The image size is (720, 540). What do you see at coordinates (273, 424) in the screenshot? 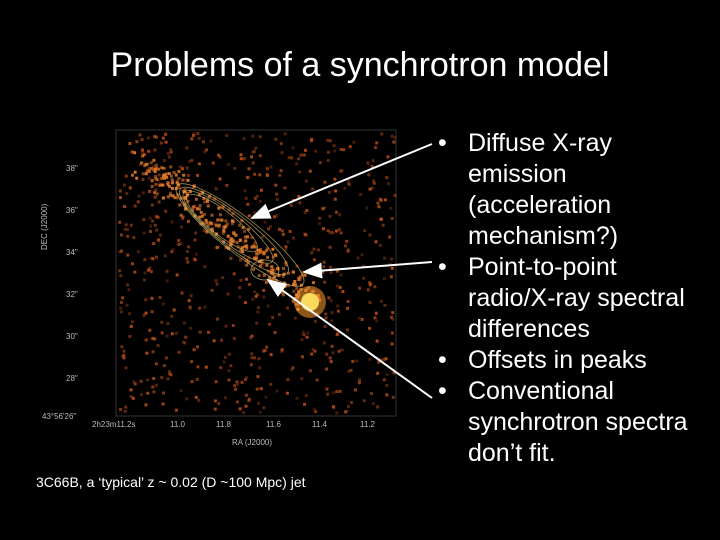
I see `x-tick: 11.6` at bounding box center [273, 424].